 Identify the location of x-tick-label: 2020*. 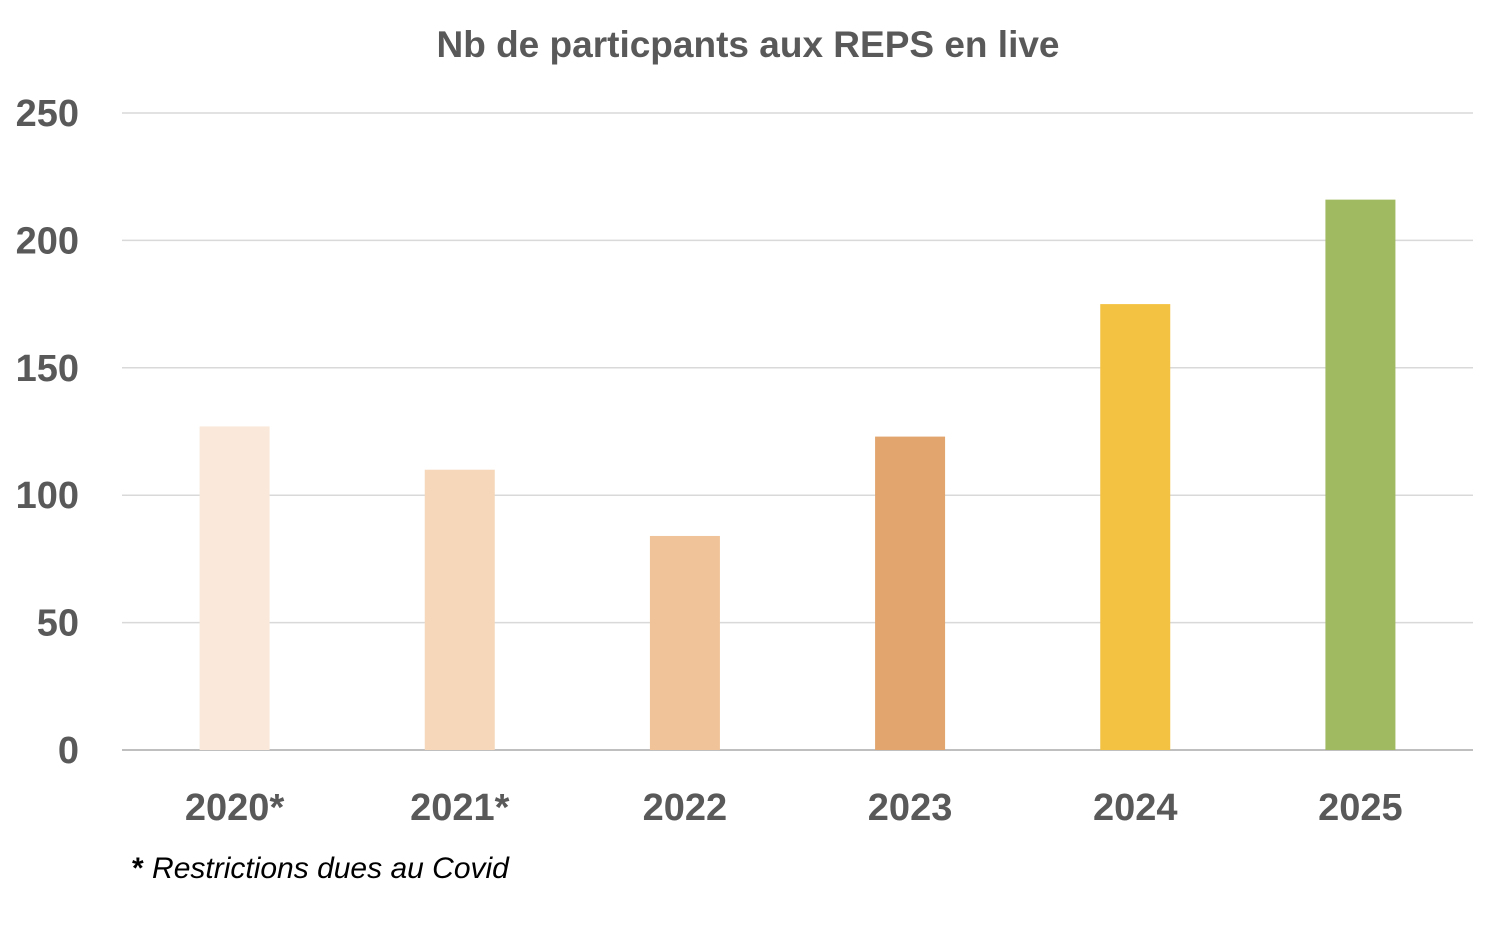
(235, 808).